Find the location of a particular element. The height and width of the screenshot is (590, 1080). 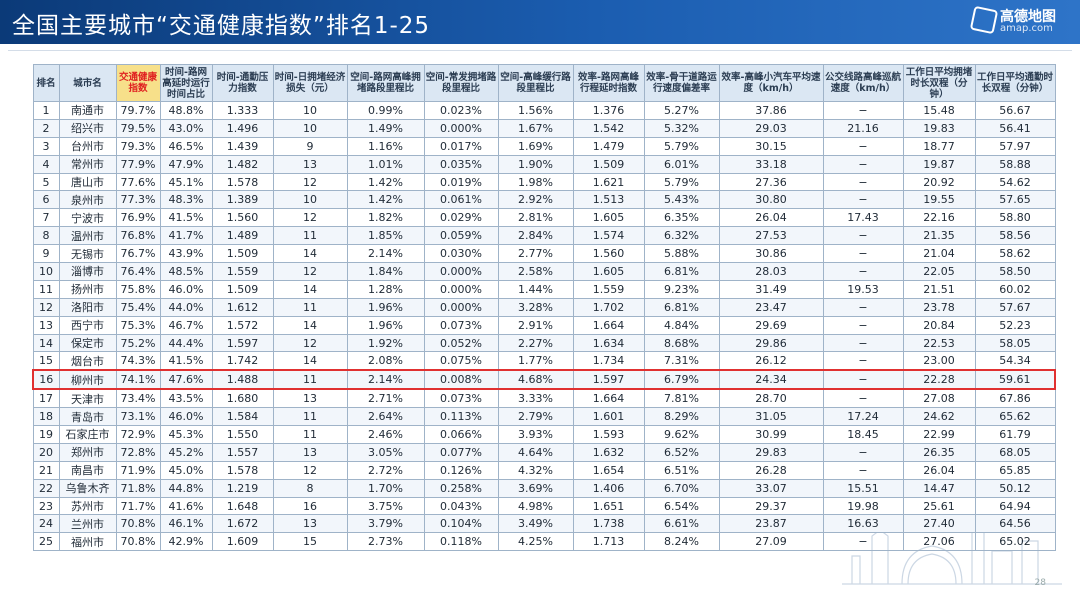

table-cell: 1.376 is located at coordinates (608, 110).